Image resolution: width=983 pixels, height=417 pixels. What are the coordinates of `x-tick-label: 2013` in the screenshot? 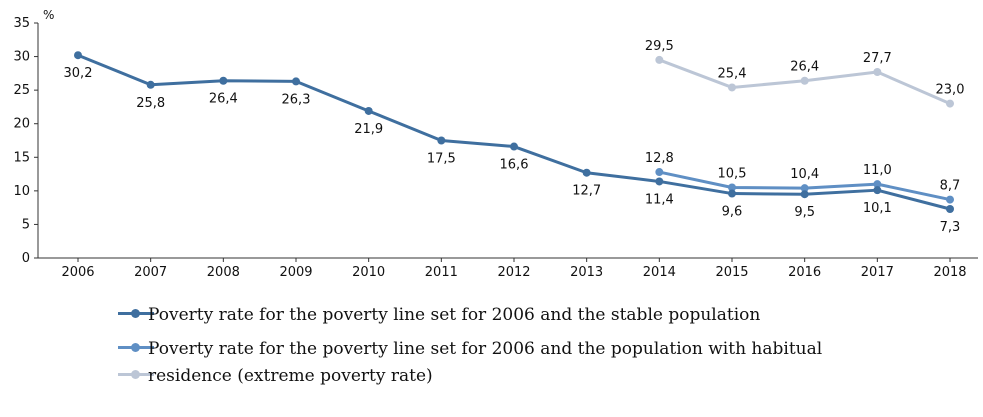 It's located at (586, 272).